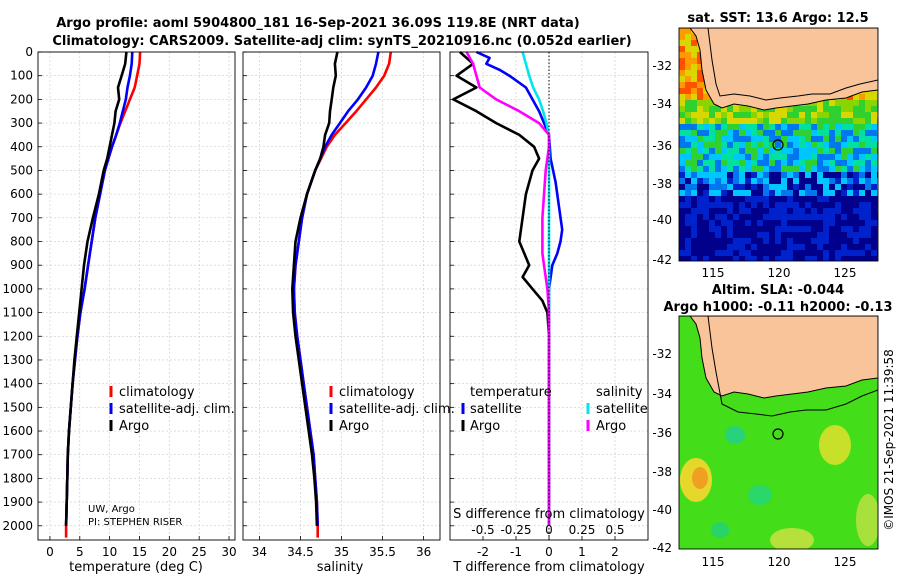  I want to click on x-tick-label: 10, so click(109, 552).